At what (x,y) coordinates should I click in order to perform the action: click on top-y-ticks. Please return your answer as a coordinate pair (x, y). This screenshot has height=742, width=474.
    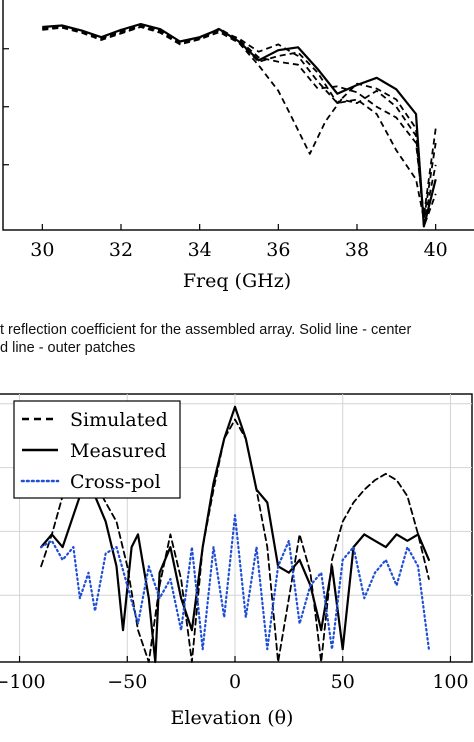
    Looking at the image, I should click on (6, 107).